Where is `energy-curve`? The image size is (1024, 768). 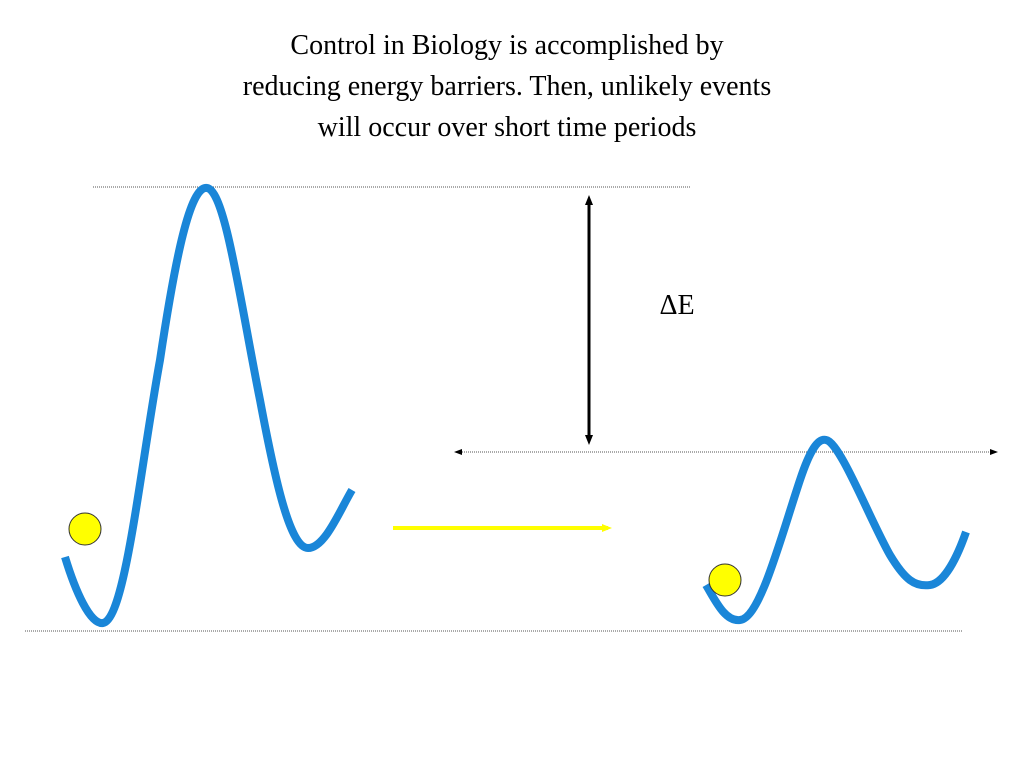 energy-curve is located at coordinates (836, 529).